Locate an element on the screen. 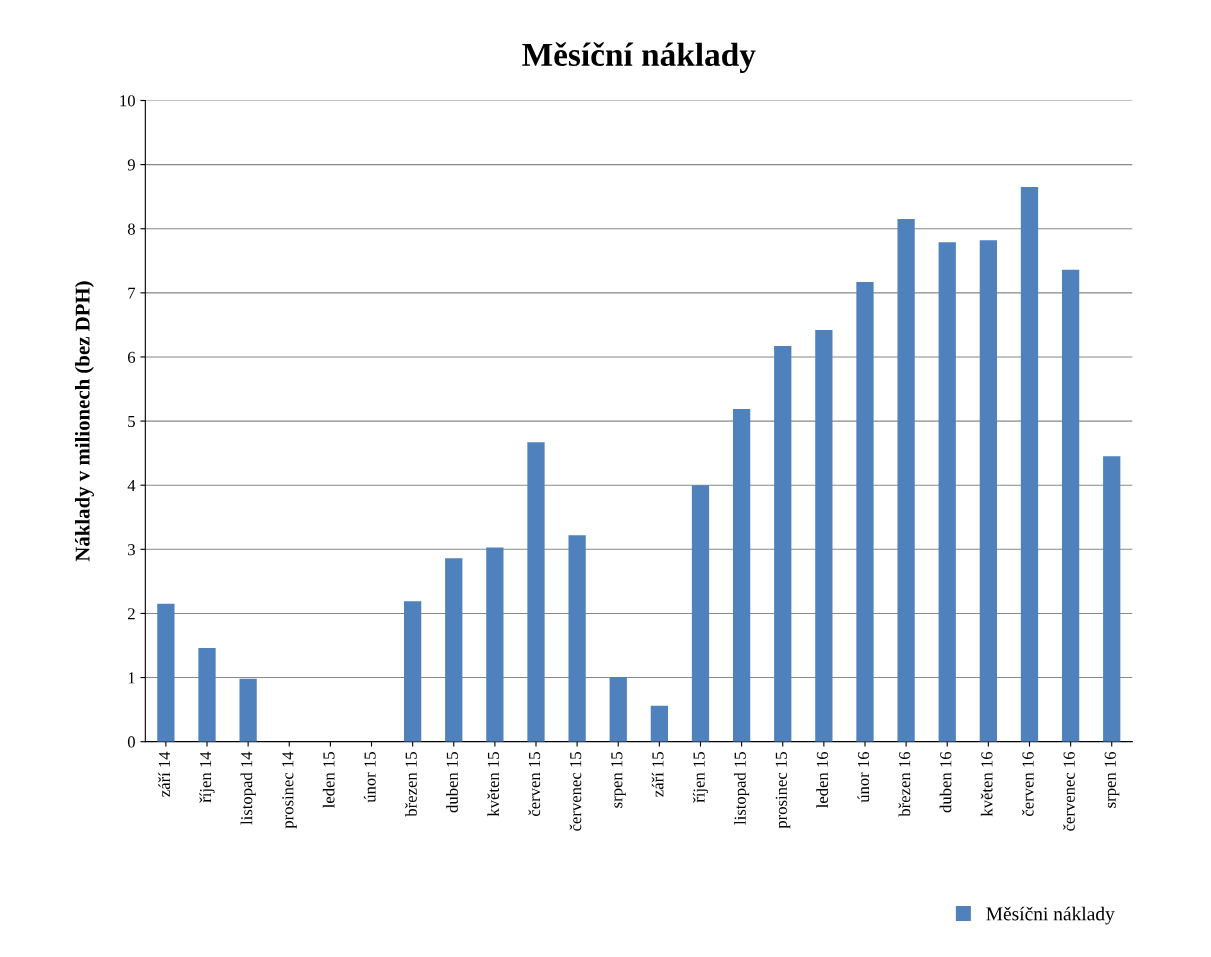  x-tick-label: březen 15 is located at coordinates (411, 784).